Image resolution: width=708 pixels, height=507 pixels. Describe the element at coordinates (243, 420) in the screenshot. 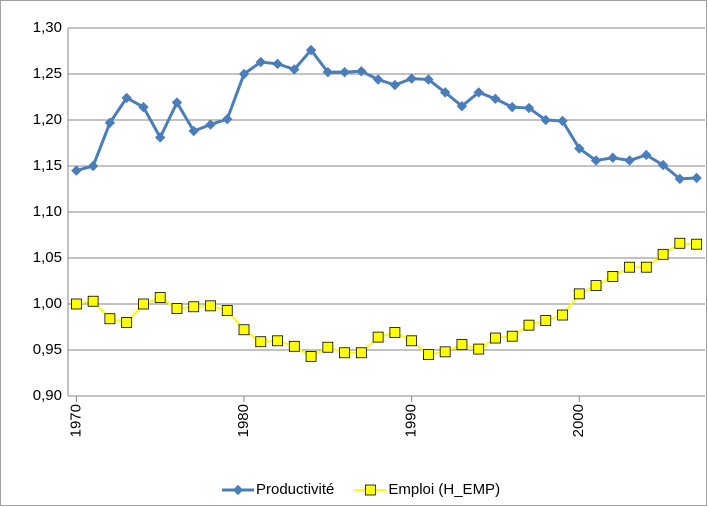

I see `x-tick-label: 1980` at that location.